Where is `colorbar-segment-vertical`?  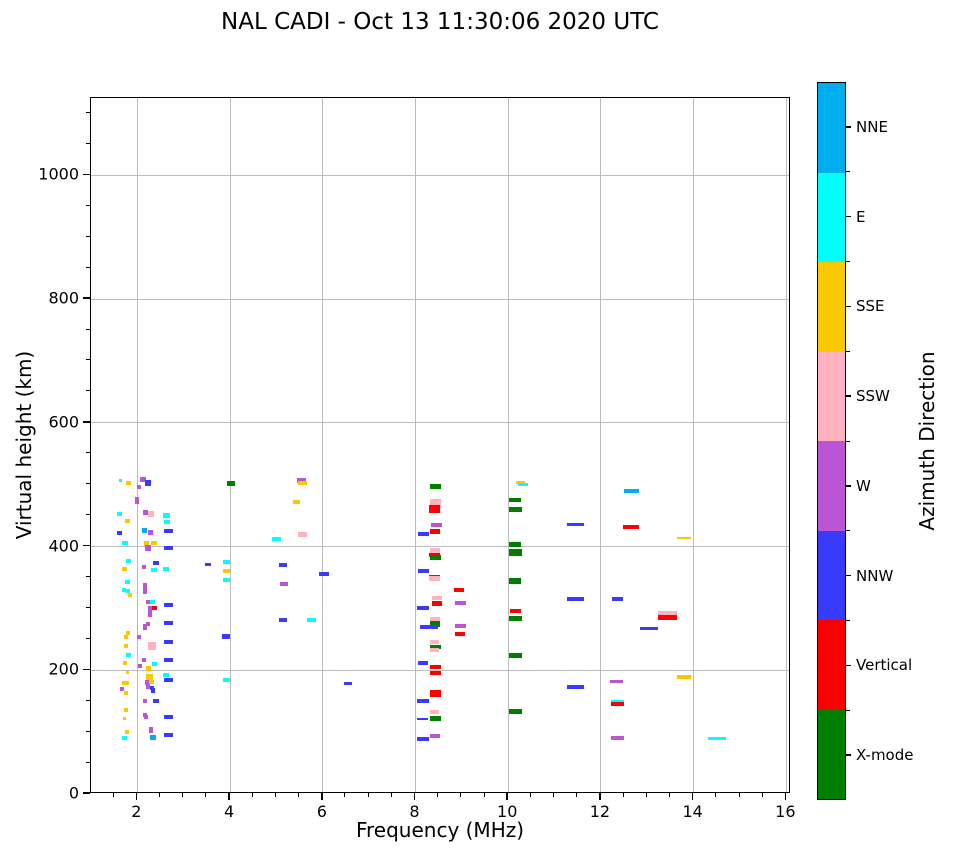 colorbar-segment-vertical is located at coordinates (831, 665).